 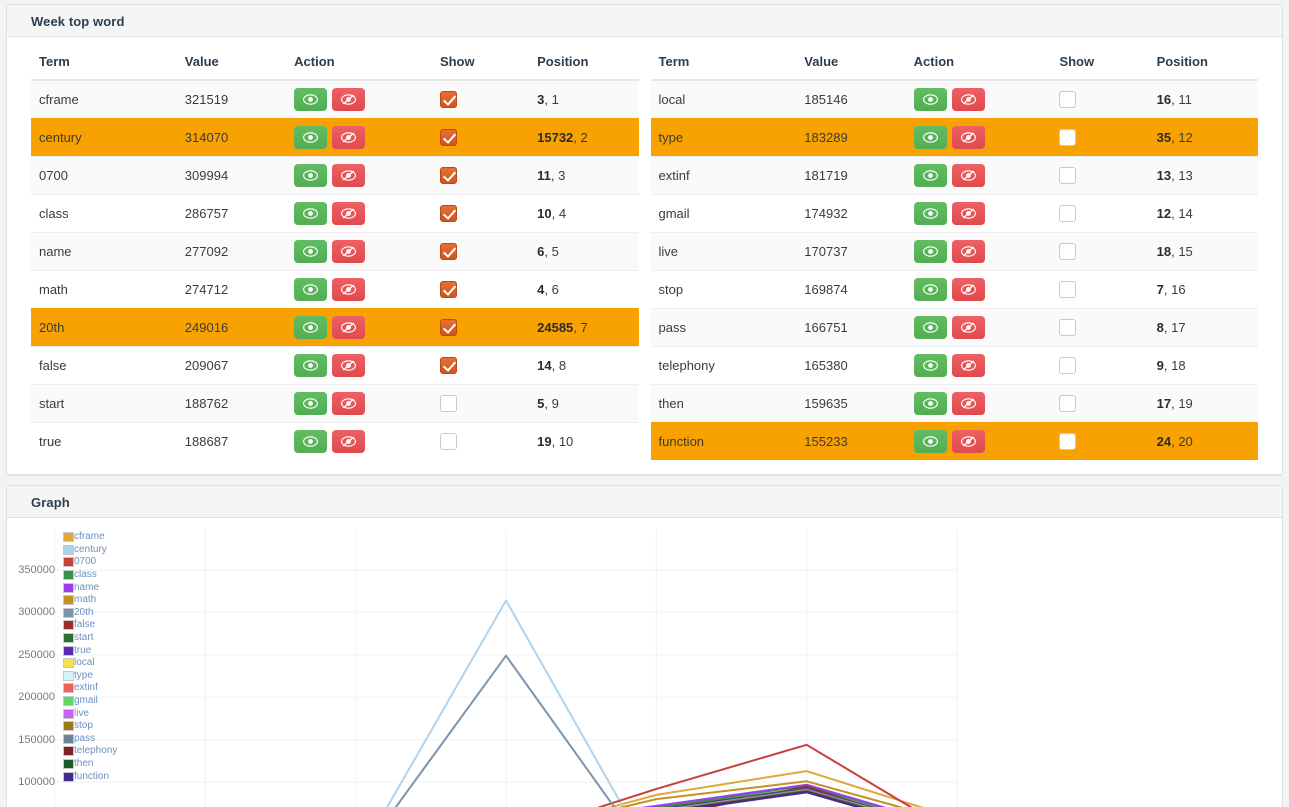 I want to click on legend-item: stop, so click(x=90, y=726).